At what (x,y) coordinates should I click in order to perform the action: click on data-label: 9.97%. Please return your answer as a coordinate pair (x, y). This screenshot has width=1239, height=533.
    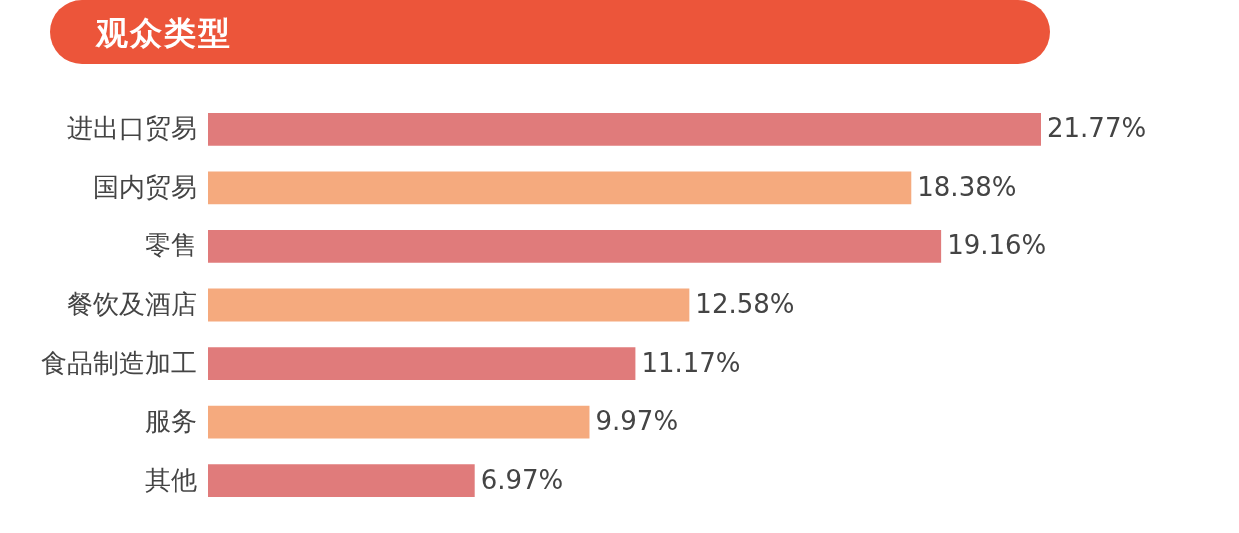
    Looking at the image, I should click on (637, 421).